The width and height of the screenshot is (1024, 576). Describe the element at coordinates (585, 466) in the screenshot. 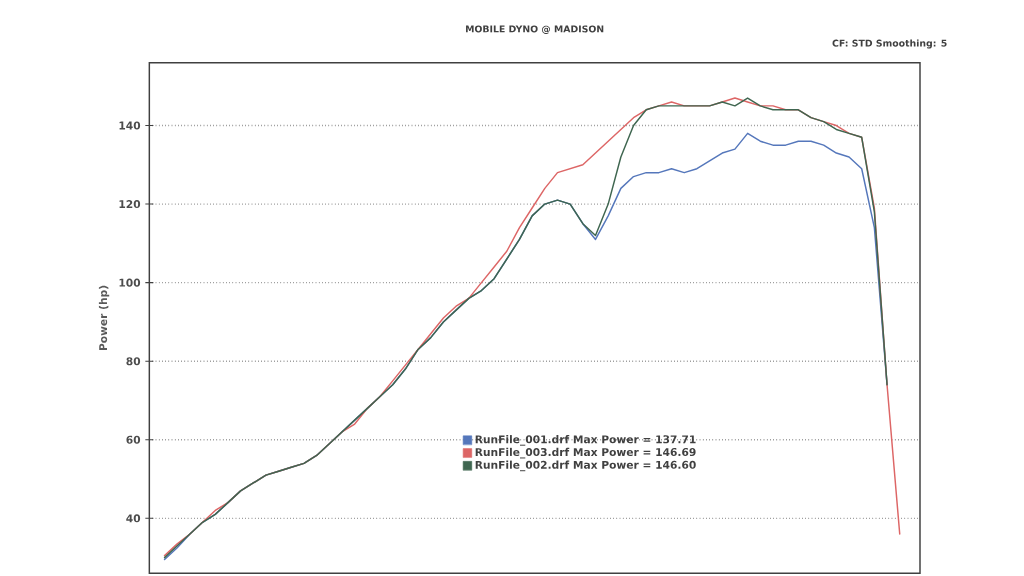

I see `legend-label: RunFile_002.drf Max Power = 146.60` at that location.